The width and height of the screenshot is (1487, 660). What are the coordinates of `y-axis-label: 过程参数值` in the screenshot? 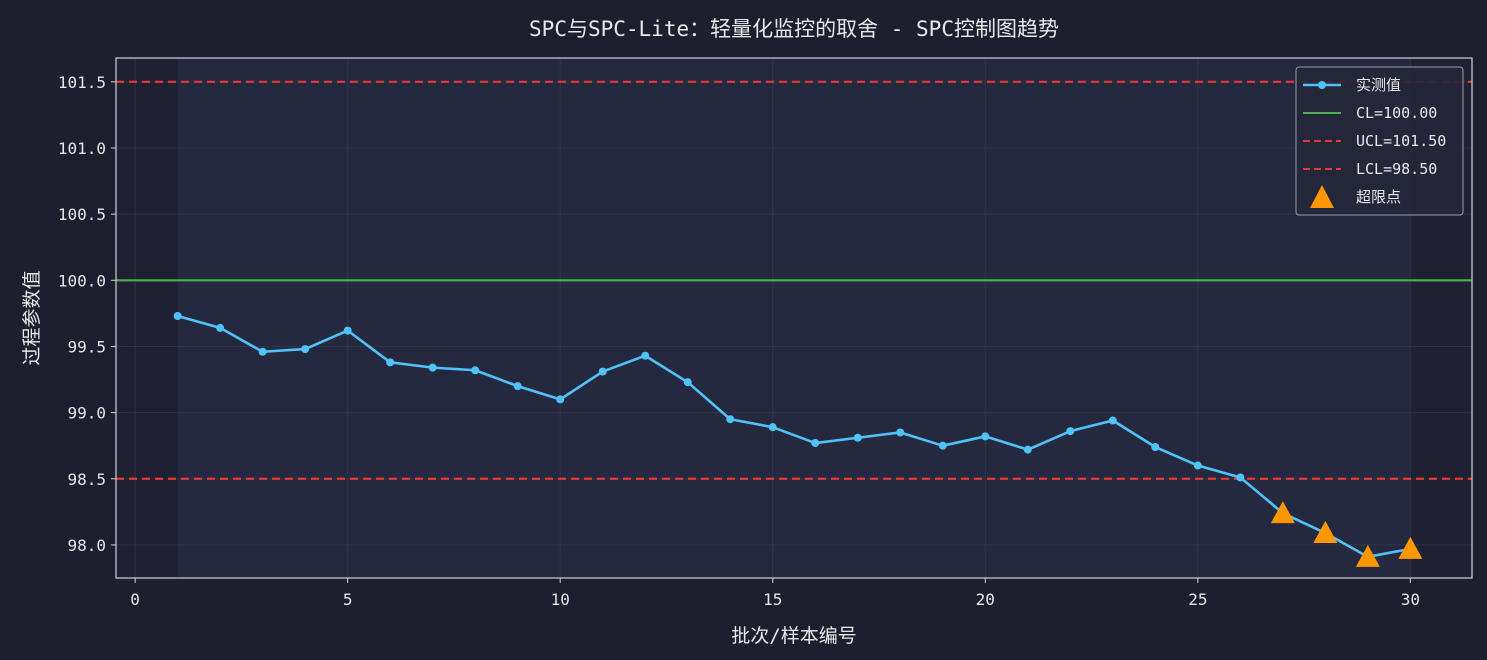 It's located at (32, 317).